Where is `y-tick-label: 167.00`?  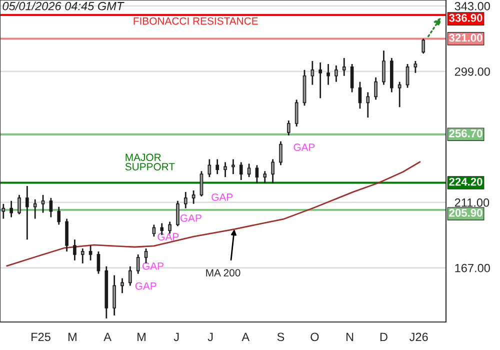 y-tick-label: 167.00 is located at coordinates (472, 268).